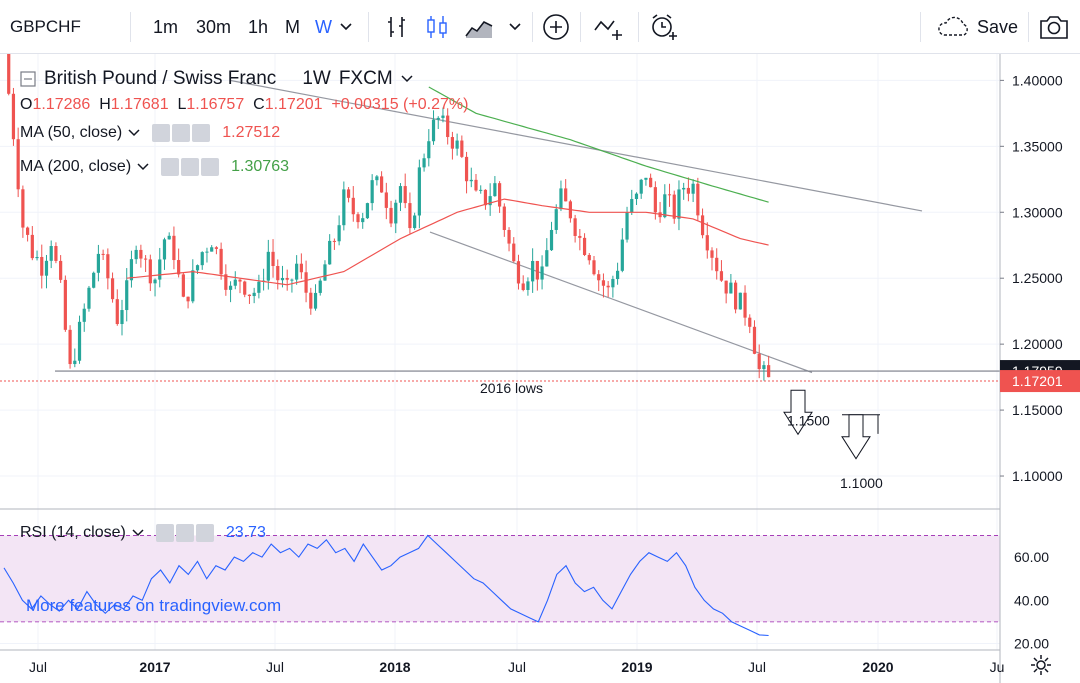 This screenshot has width=1080, height=683. I want to click on interval-30m-button: 30m, so click(214, 26).